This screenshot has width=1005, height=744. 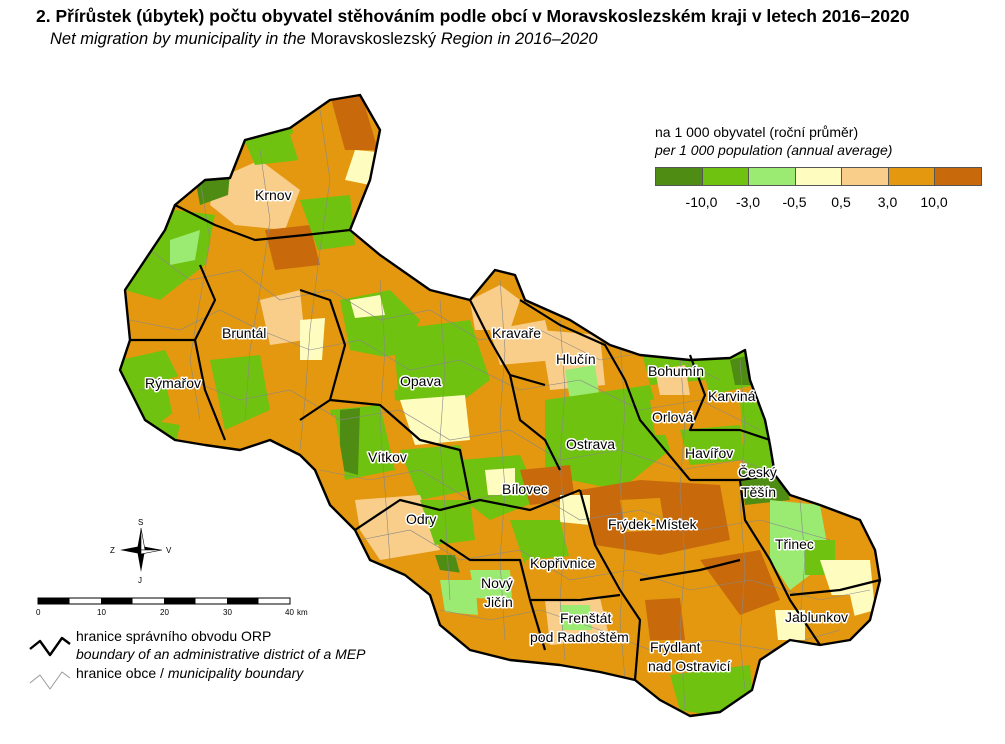 I want to click on patch-odry-east, so click(x=447, y=522).